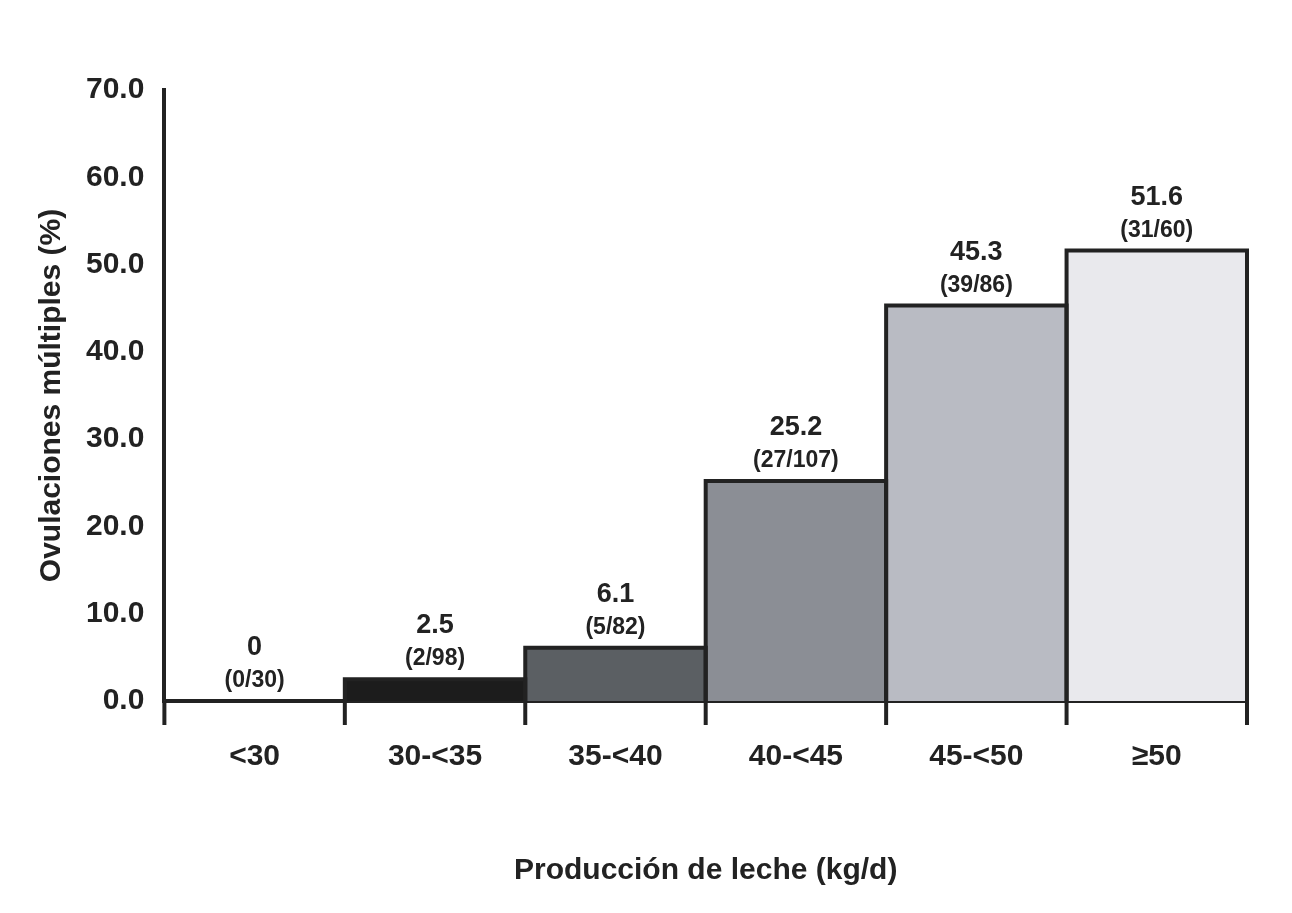 The height and width of the screenshot is (913, 1292). I want to click on x-axis-title: Producción de leche (kg/d), so click(705, 869).